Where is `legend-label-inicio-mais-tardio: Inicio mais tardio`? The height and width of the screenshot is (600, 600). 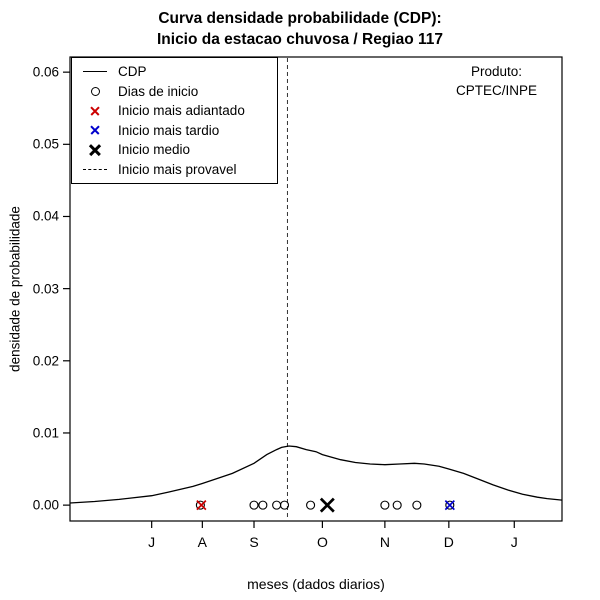
legend-label-inicio-mais-tardio: Inicio mais tardio is located at coordinates (169, 130).